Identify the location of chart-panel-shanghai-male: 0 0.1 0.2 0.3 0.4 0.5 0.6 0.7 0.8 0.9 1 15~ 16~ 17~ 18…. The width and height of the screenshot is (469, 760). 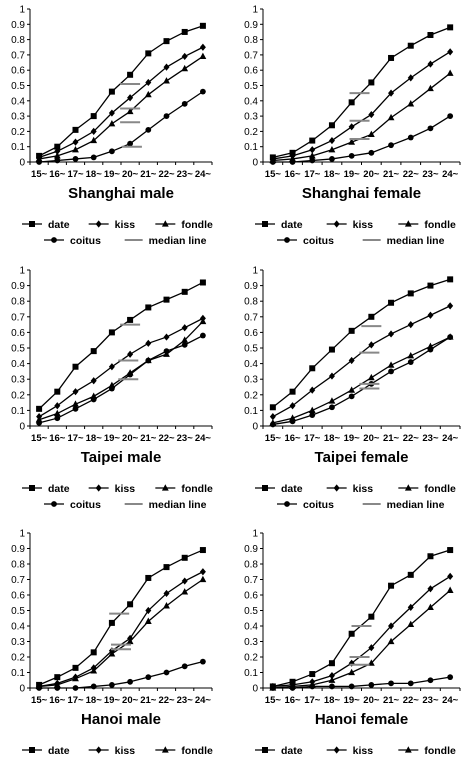
(112, 126).